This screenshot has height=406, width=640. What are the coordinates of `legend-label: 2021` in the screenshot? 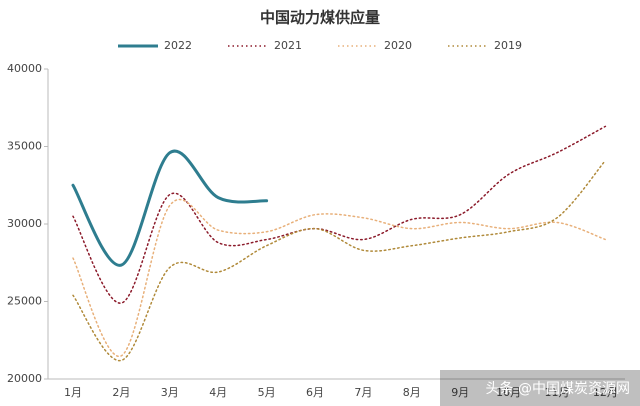 It's located at (288, 45).